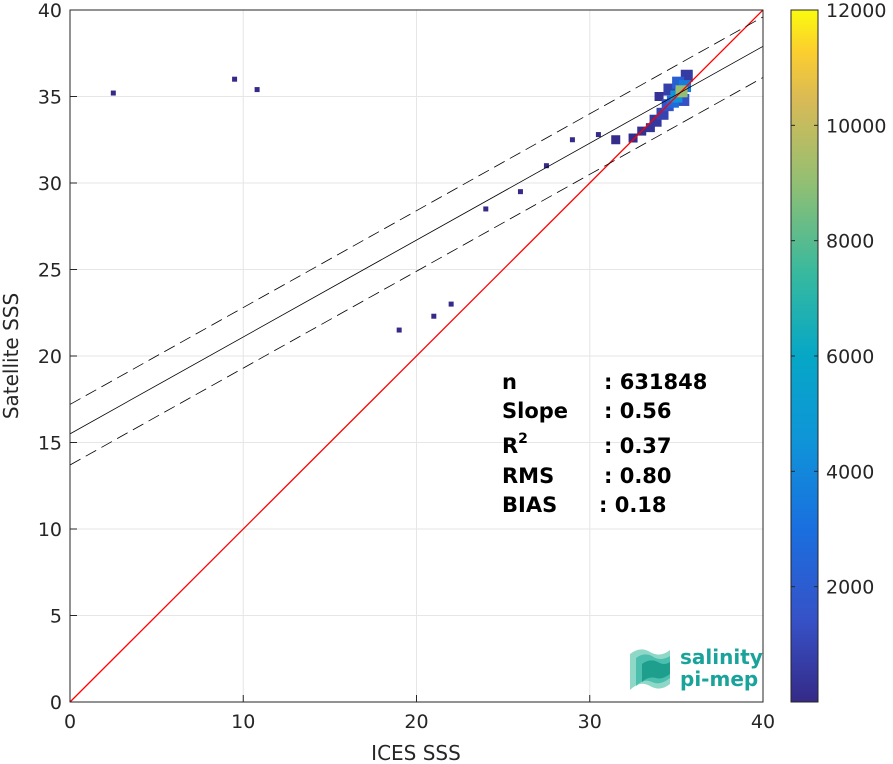 Image resolution: width=893 pixels, height=764 pixels. Describe the element at coordinates (850, 357) in the screenshot. I see `colorbar-tick-label: 6000` at that location.